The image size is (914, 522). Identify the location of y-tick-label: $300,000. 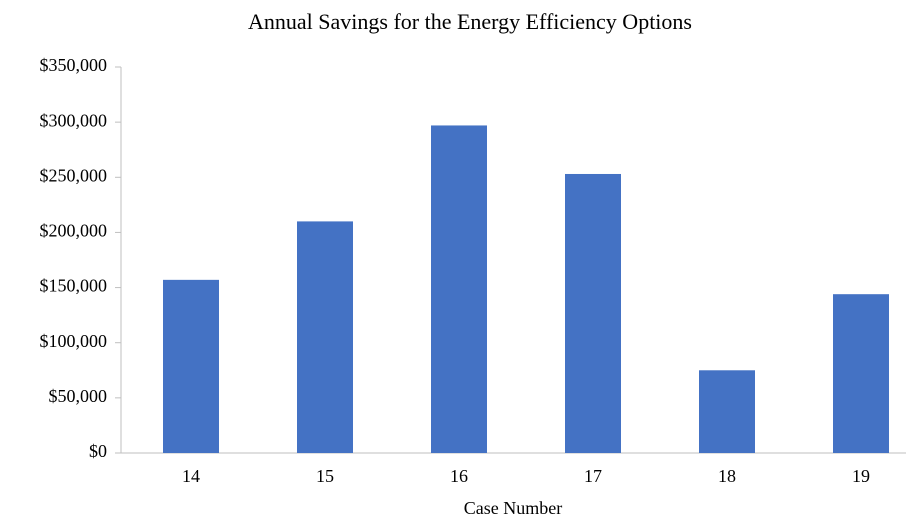
(74, 120).